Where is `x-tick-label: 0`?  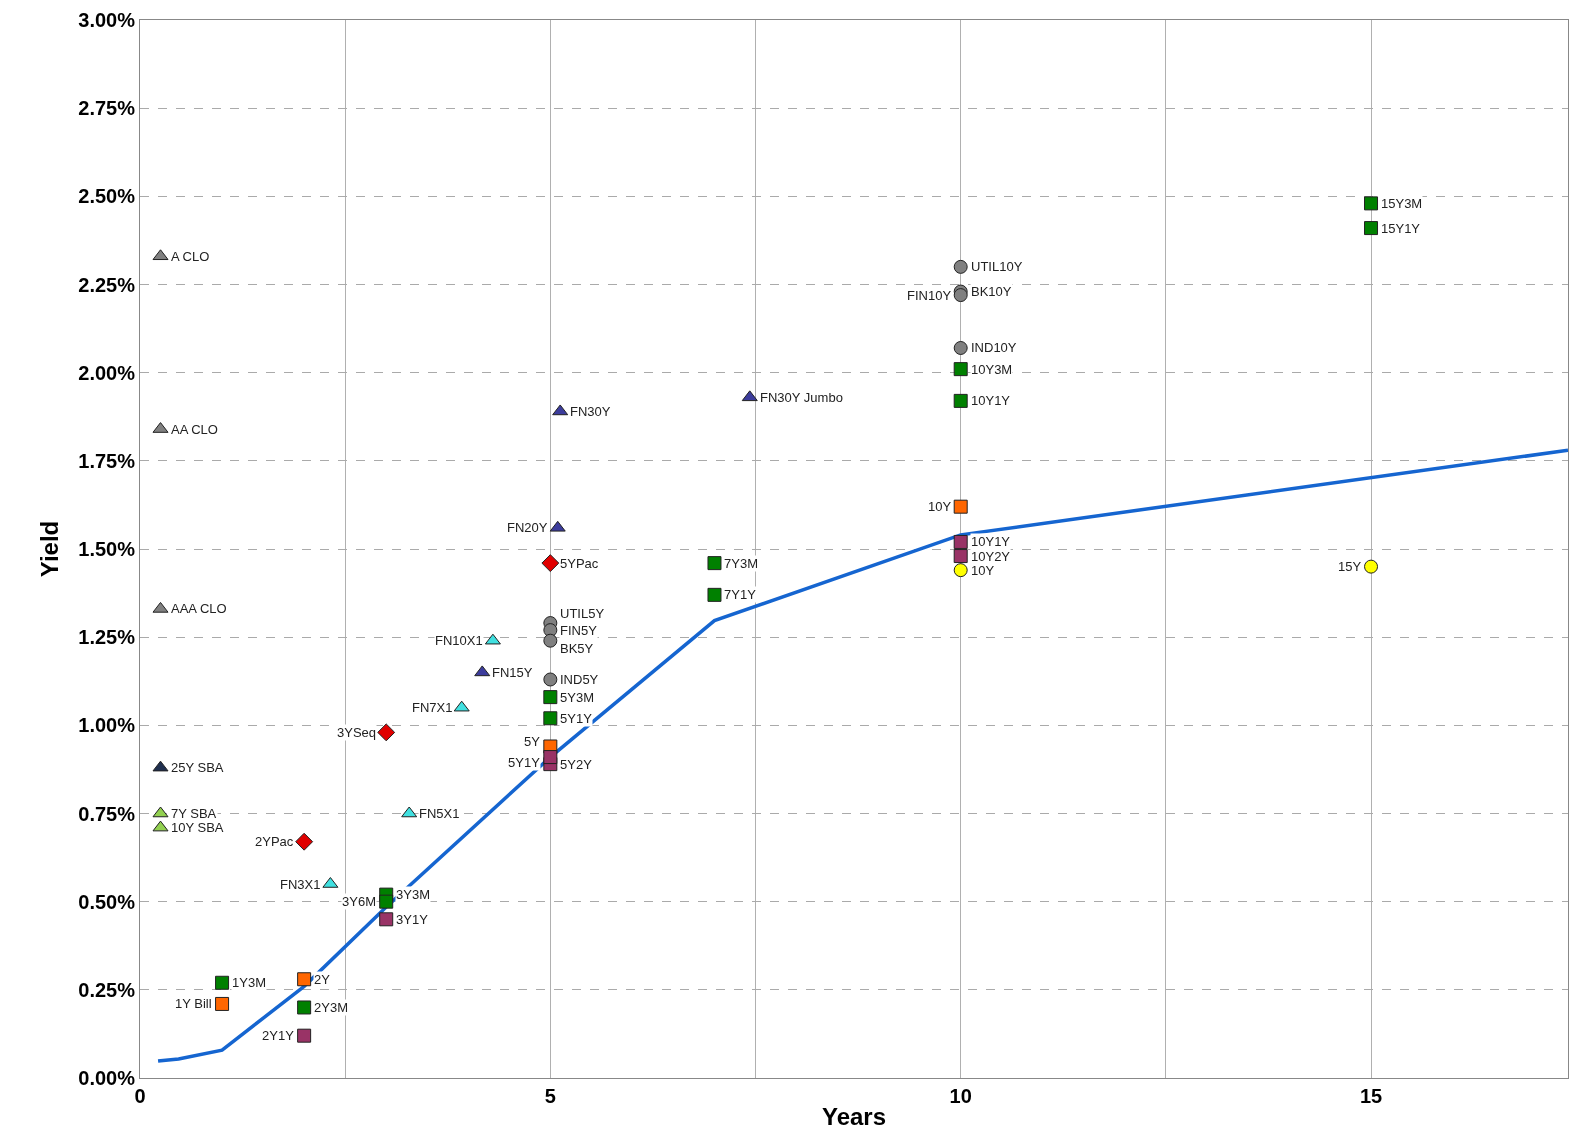 x-tick-label: 0 is located at coordinates (140, 1096).